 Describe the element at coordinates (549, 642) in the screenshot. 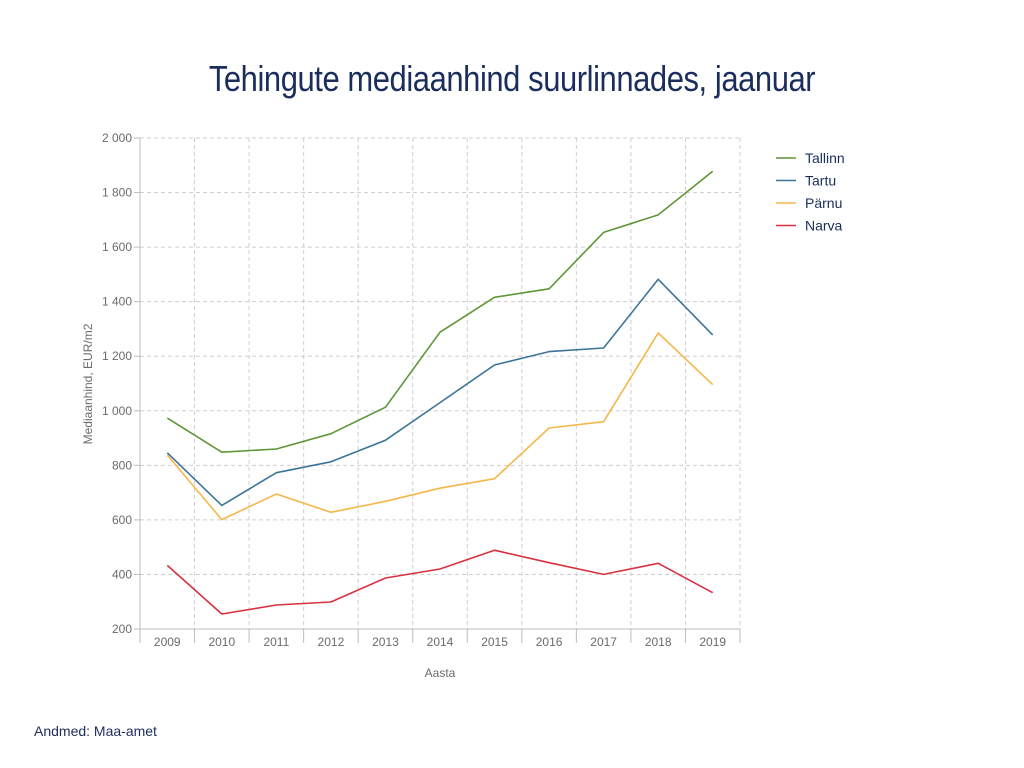

I see `x-tick-label: 2016` at that location.